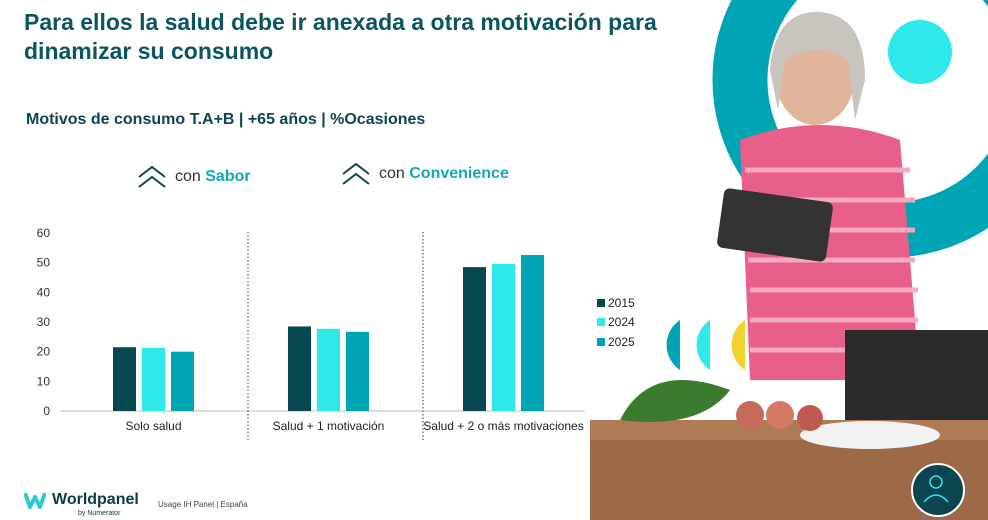 This screenshot has height=520, width=988. What do you see at coordinates (228, 176) in the screenshot?
I see `tag-label: Sabor` at bounding box center [228, 176].